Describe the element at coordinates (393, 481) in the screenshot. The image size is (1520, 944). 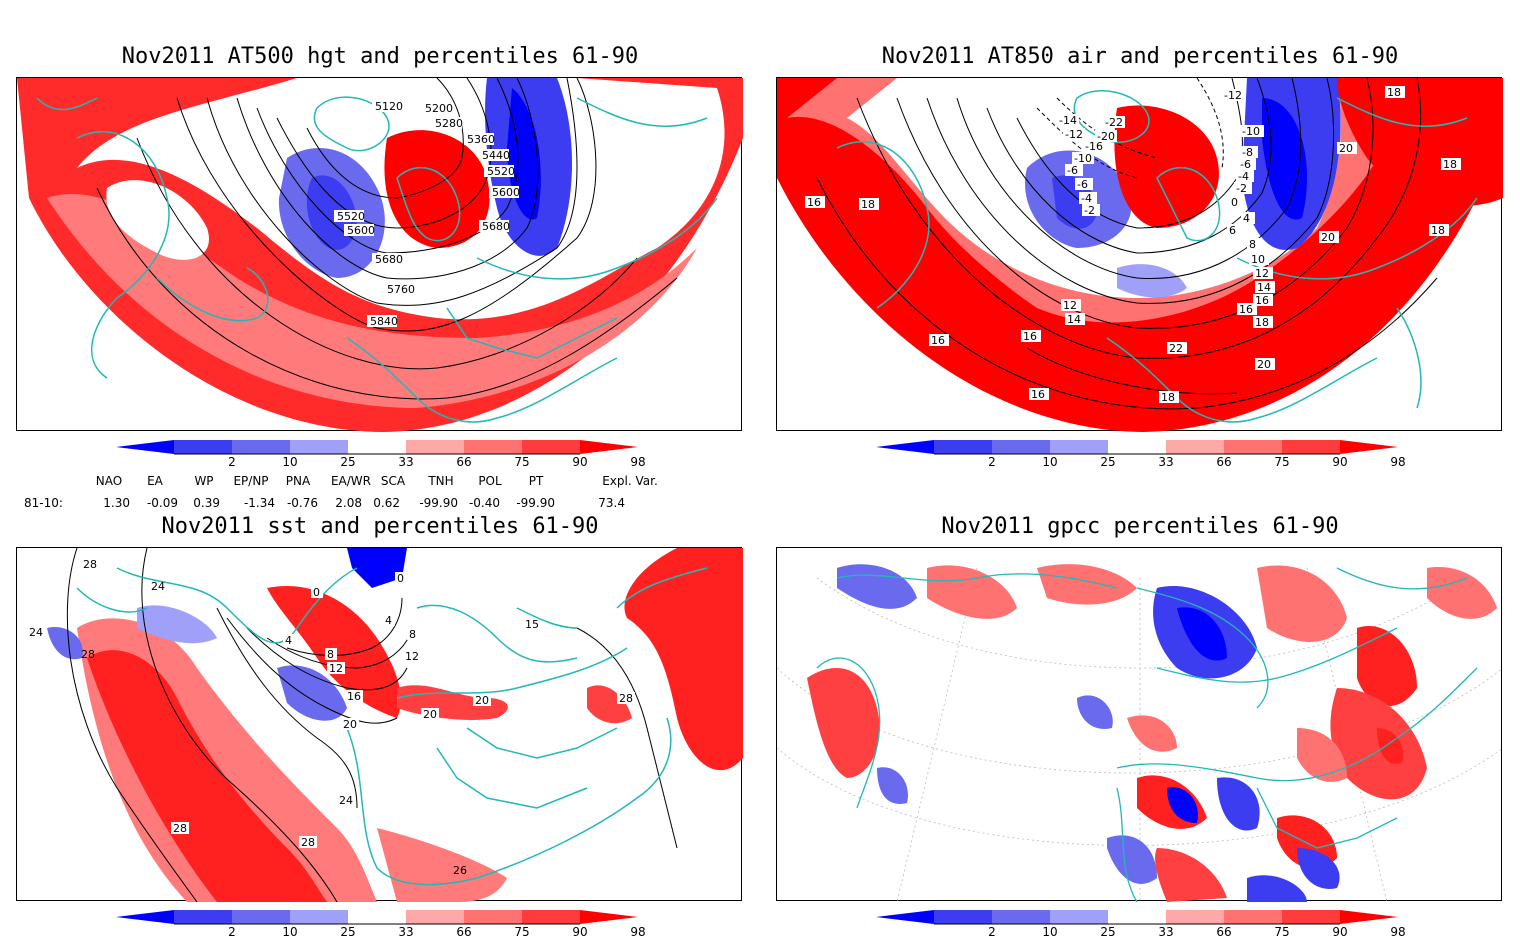
I see `index-header: SCA` at that location.